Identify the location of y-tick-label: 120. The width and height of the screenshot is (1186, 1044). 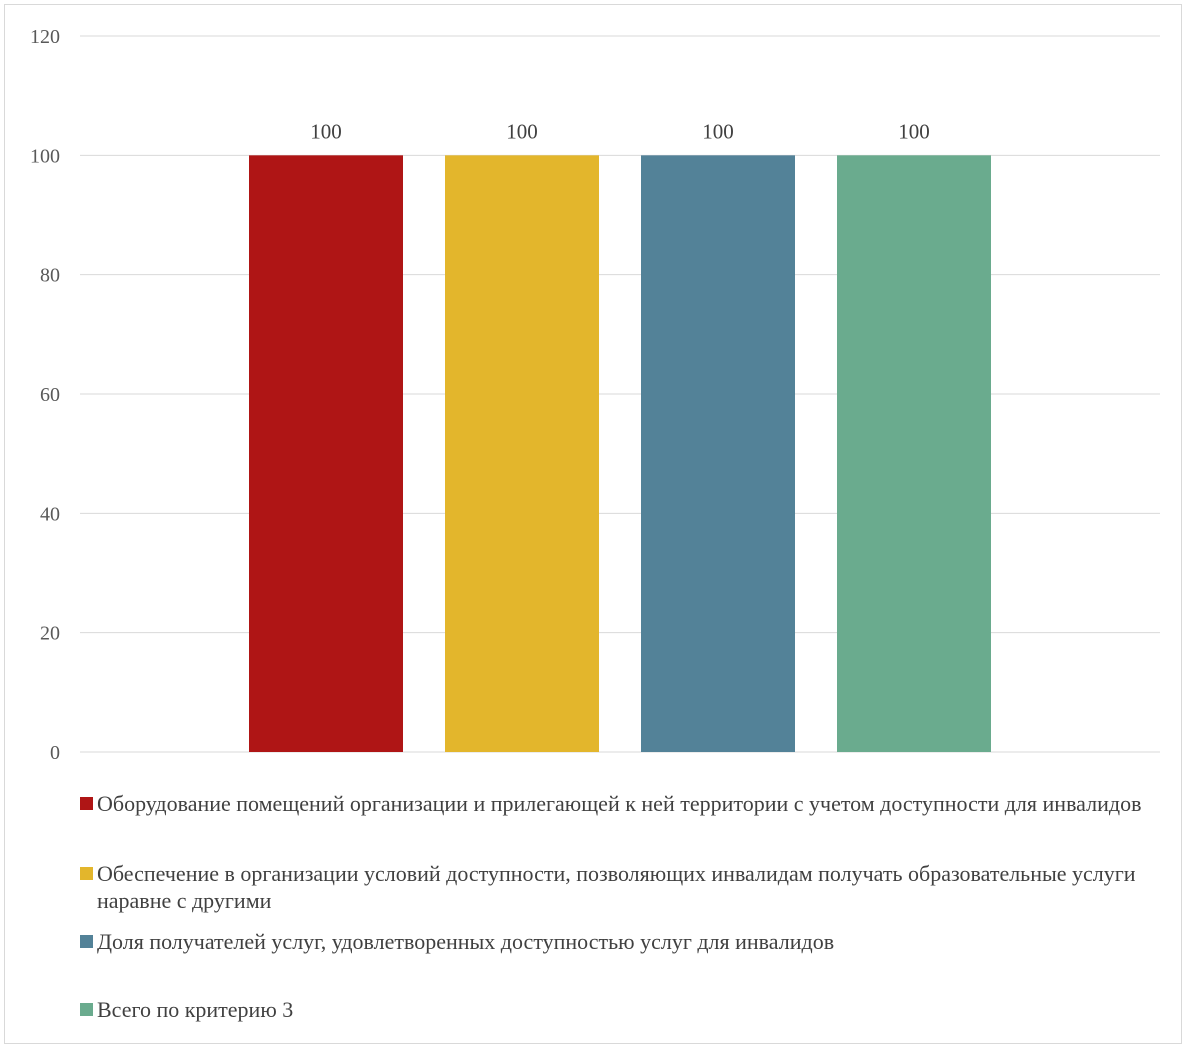
(45, 37).